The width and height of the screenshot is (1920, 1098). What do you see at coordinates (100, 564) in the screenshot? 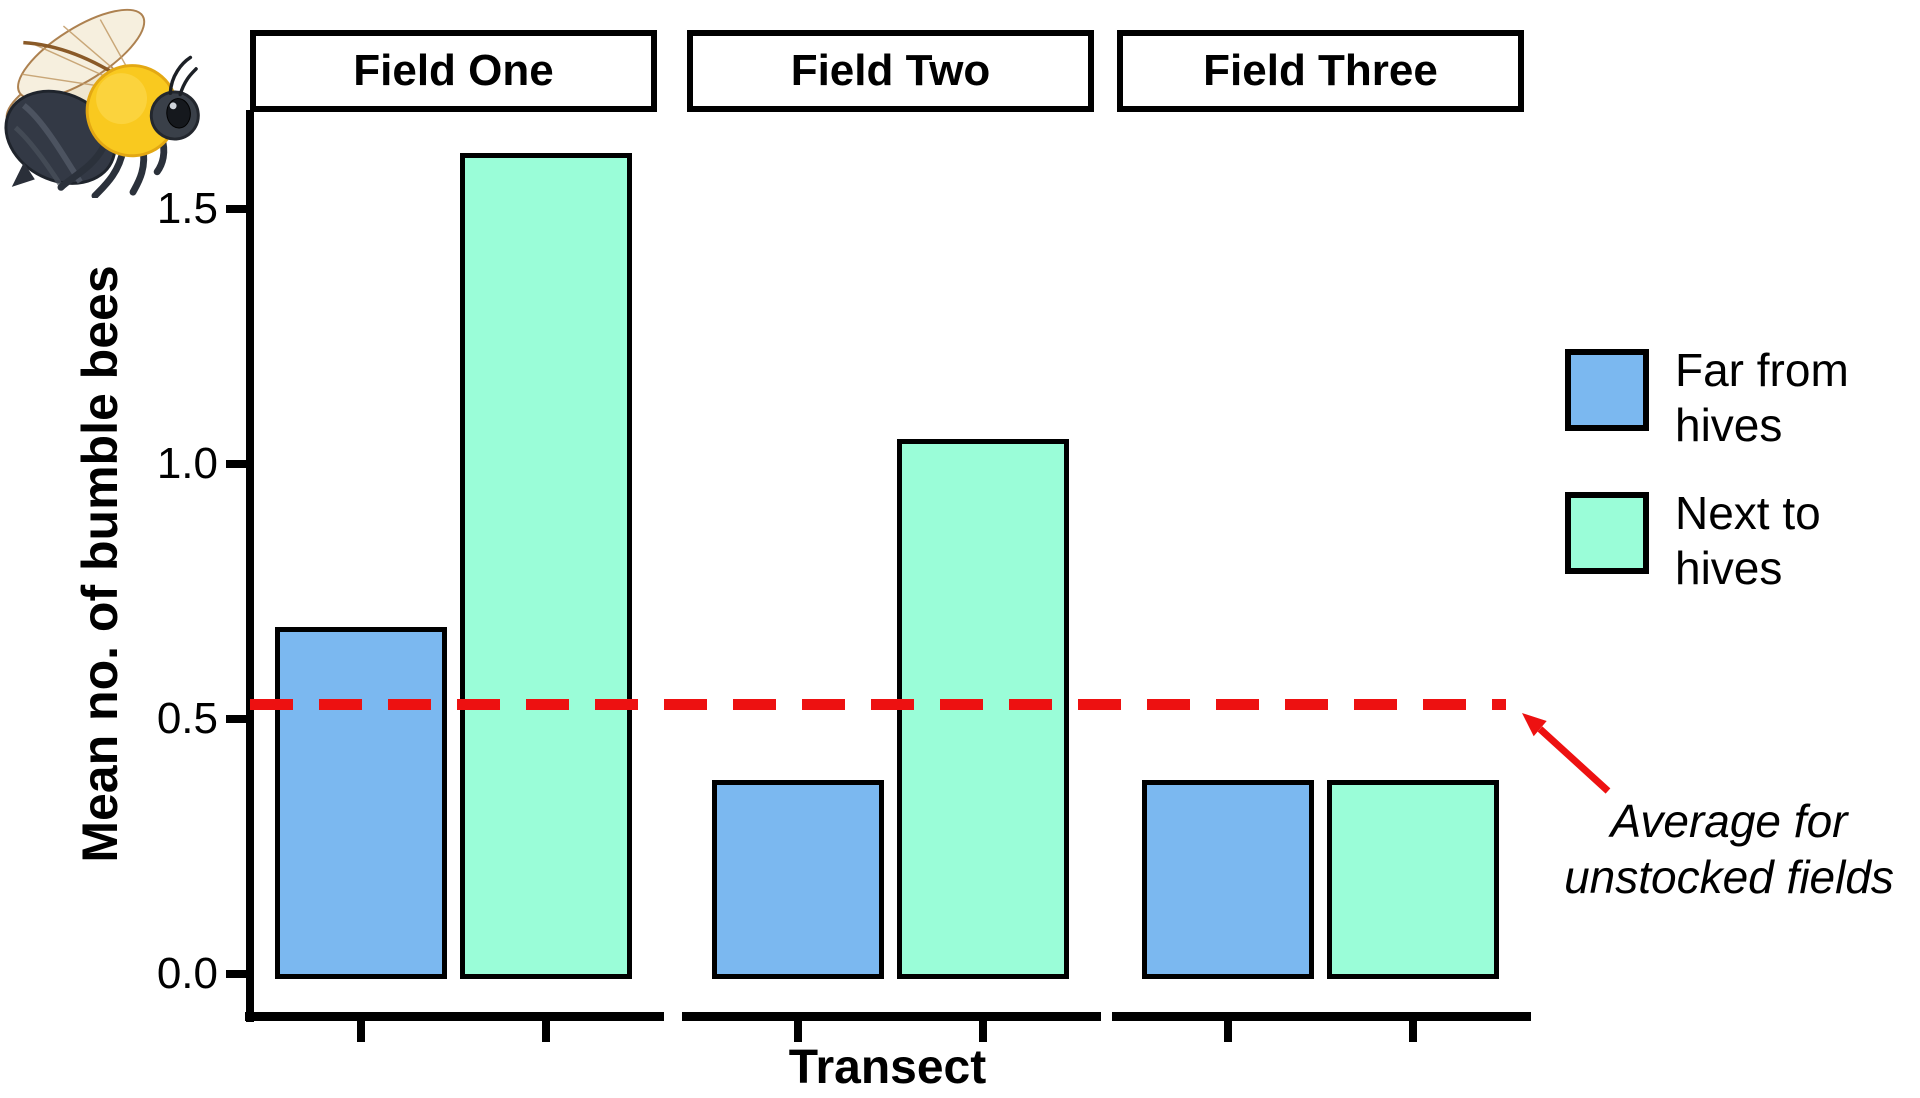
I see `y-axis-title: Mean no. of bumble bees` at bounding box center [100, 564].